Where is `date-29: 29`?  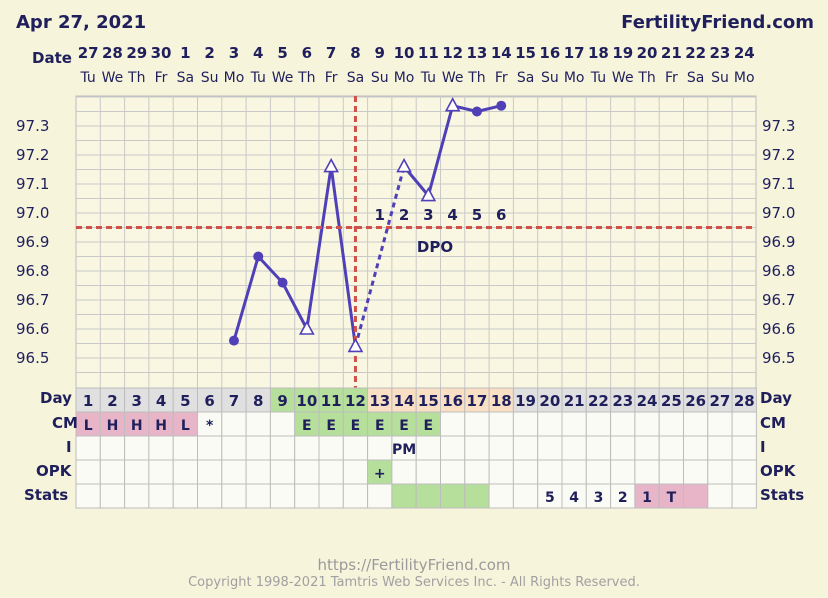
date-29: 29 is located at coordinates (136, 53).